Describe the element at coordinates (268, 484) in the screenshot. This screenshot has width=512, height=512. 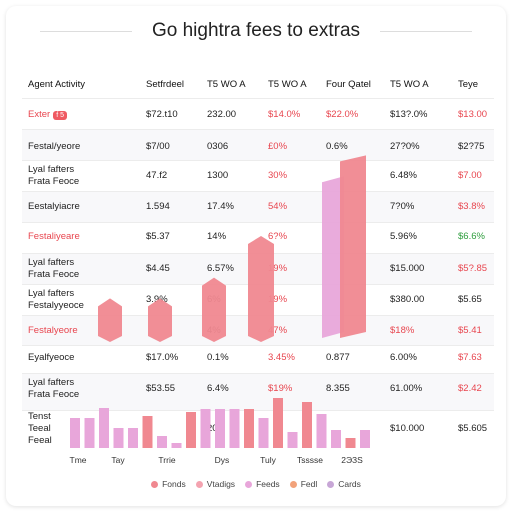
I see `legend-label: Feeds` at that location.